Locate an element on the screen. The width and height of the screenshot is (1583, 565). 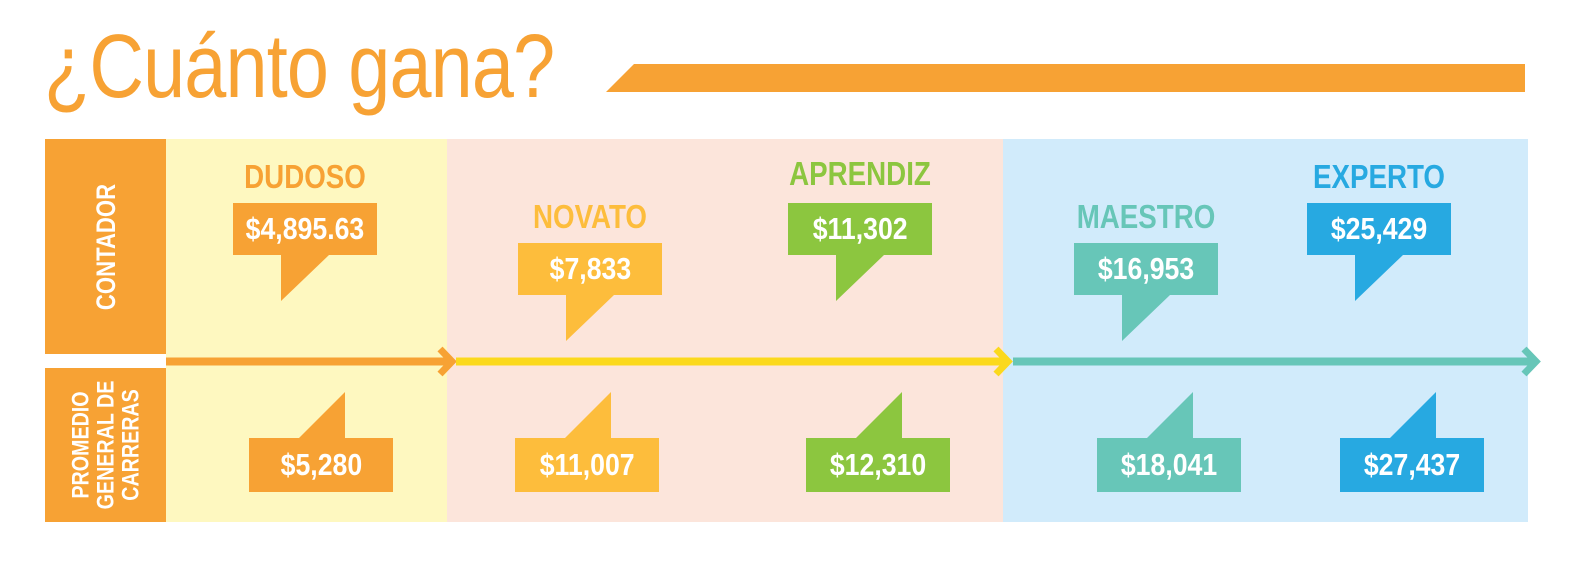
contador-value-text: $25,429 is located at coordinates (1379, 228).